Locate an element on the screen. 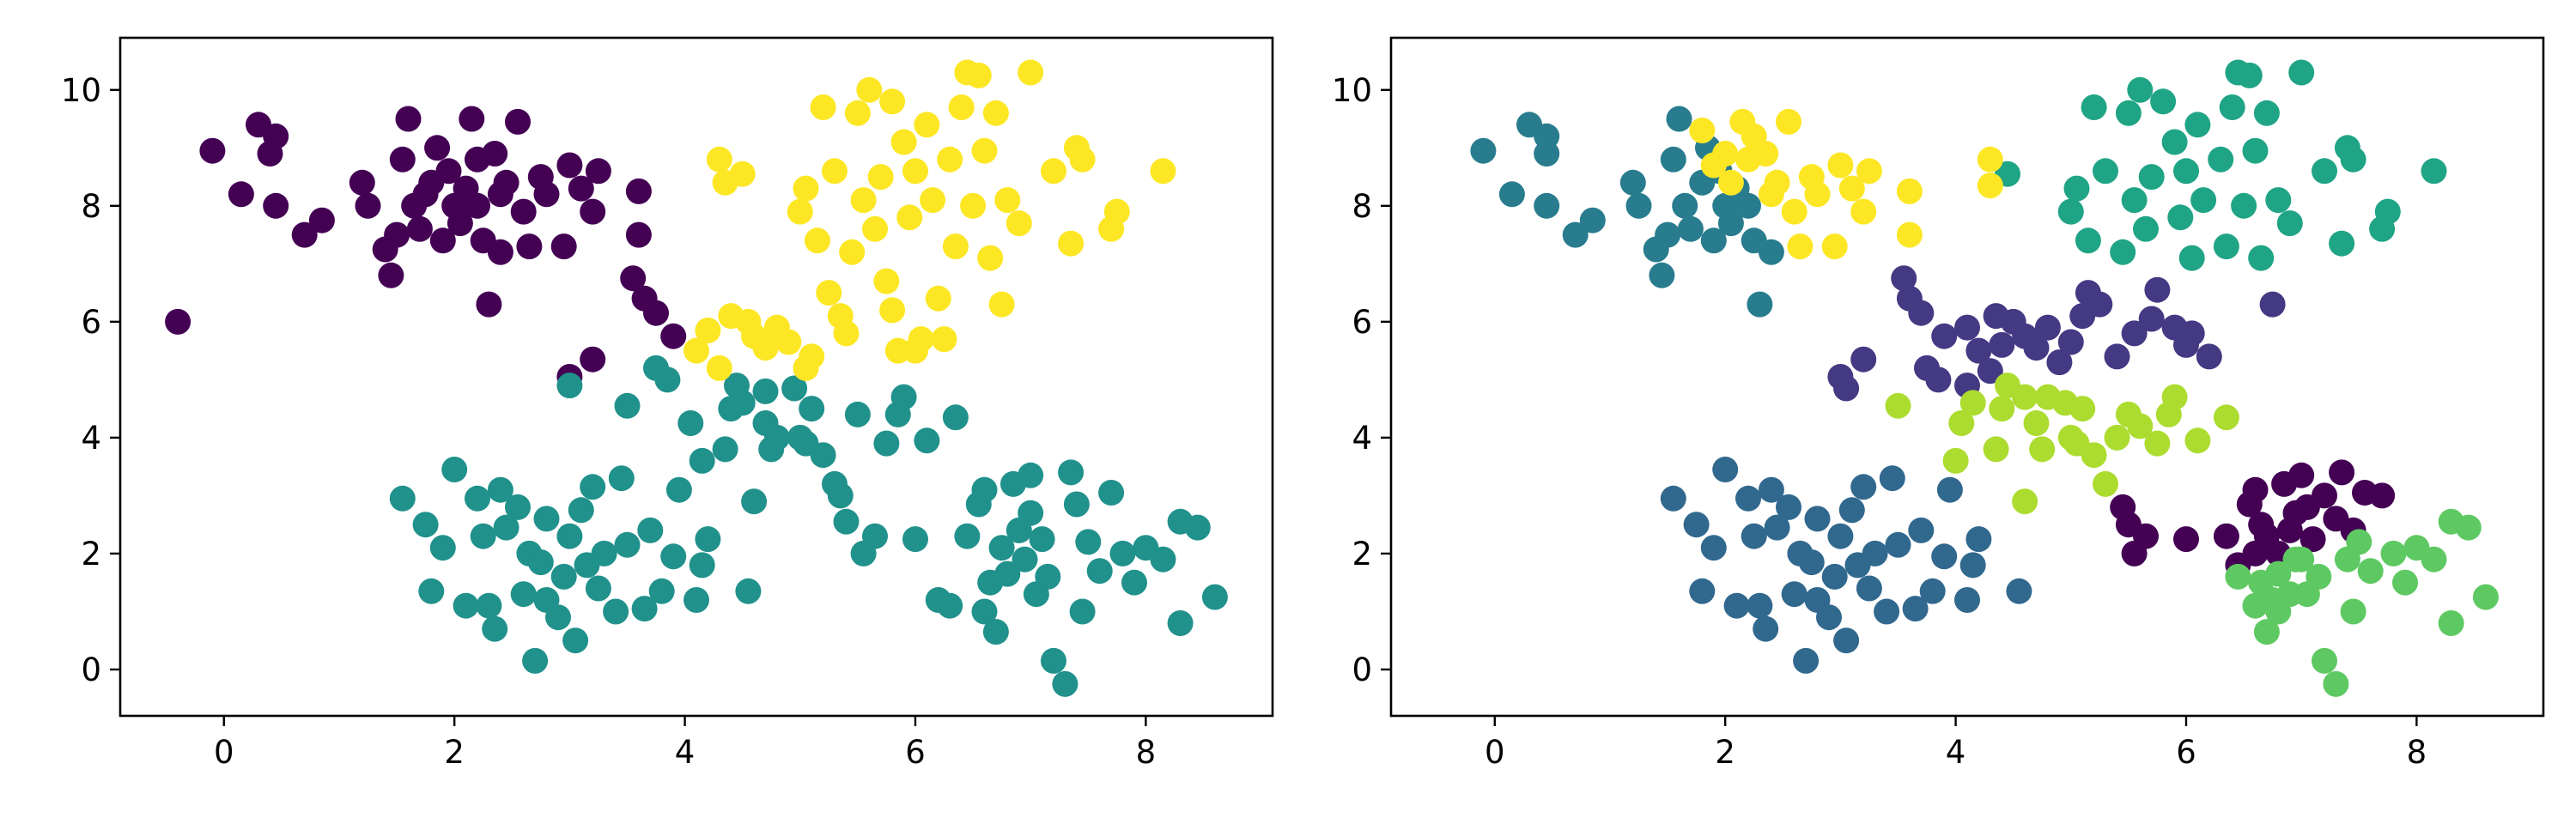 This screenshot has height=824, width=2576. x-tick-label: 2 is located at coordinates (1725, 752).